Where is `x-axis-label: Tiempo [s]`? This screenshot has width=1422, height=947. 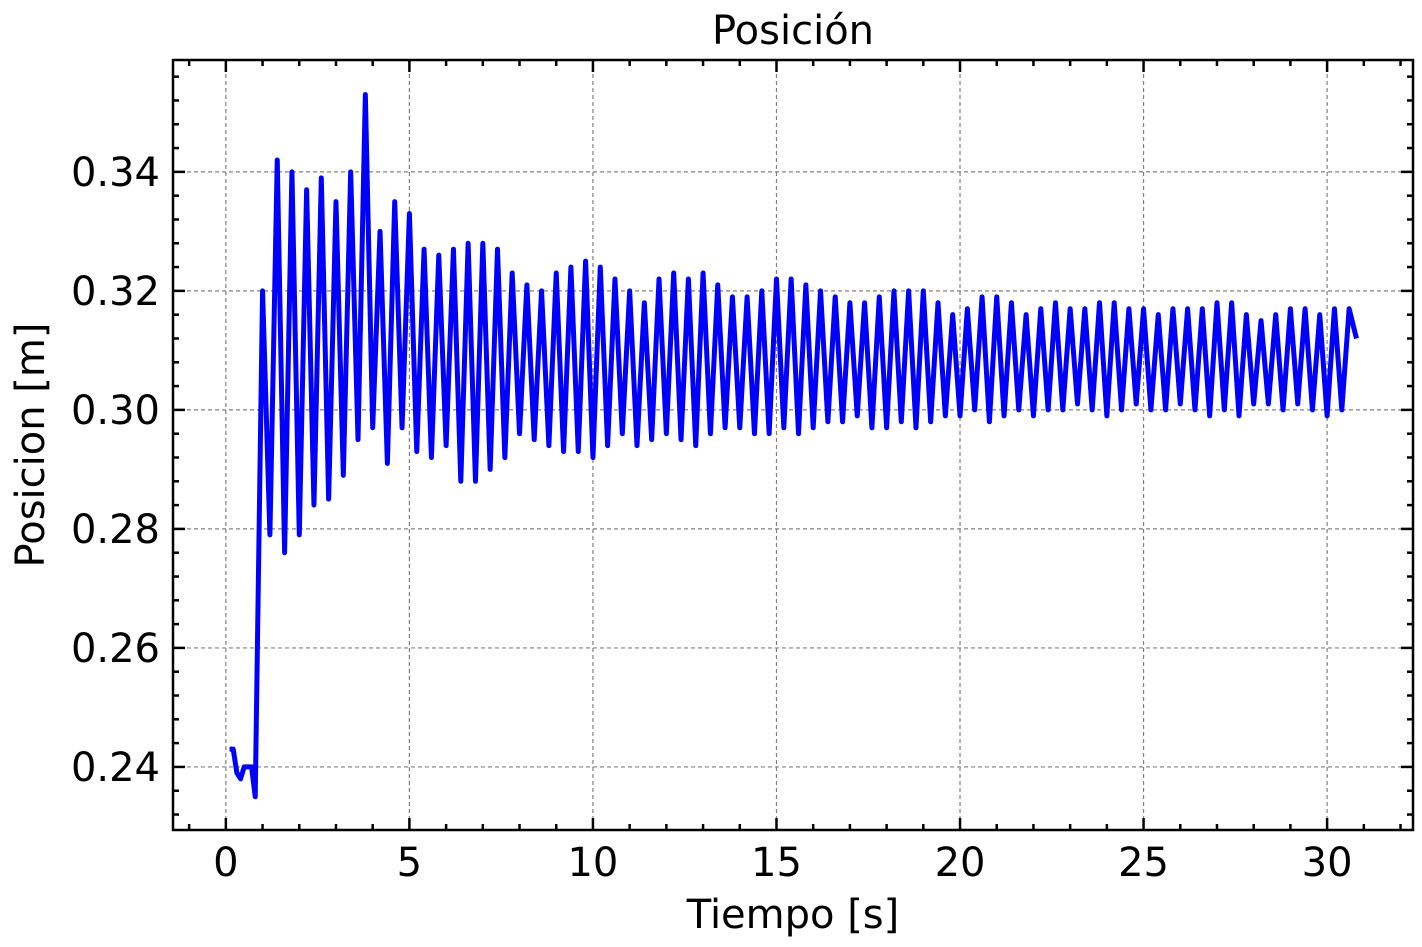 x-axis-label: Tiempo [s] is located at coordinates (793, 915).